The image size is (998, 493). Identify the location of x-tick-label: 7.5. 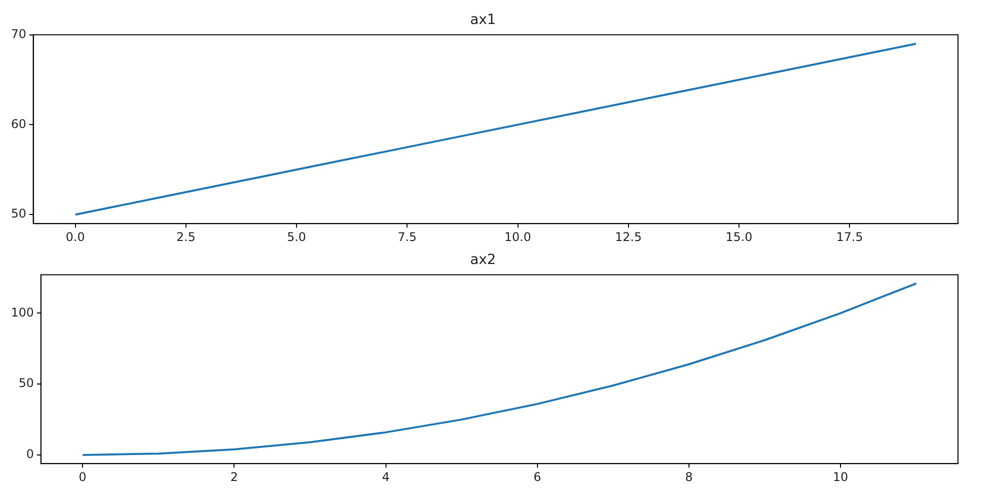
(407, 237).